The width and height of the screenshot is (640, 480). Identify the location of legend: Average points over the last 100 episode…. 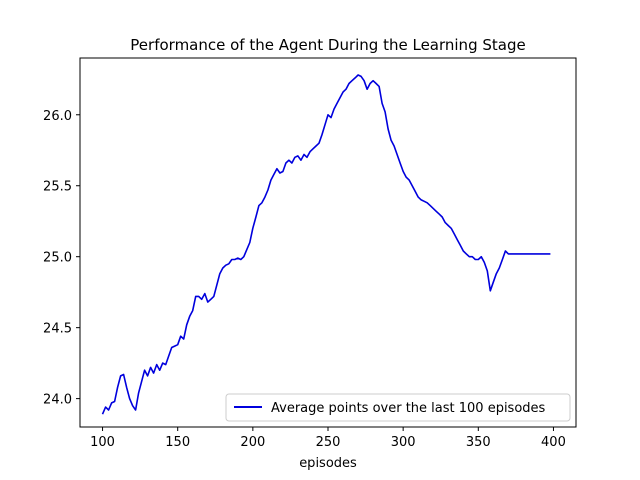
(398, 407).